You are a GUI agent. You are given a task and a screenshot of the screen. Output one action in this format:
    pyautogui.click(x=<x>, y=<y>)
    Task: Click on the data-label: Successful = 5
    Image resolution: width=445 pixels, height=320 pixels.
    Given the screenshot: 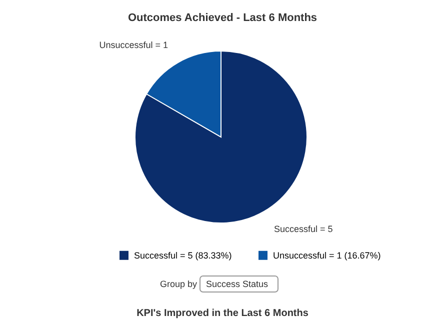 What is the action you would take?
    pyautogui.click(x=303, y=229)
    